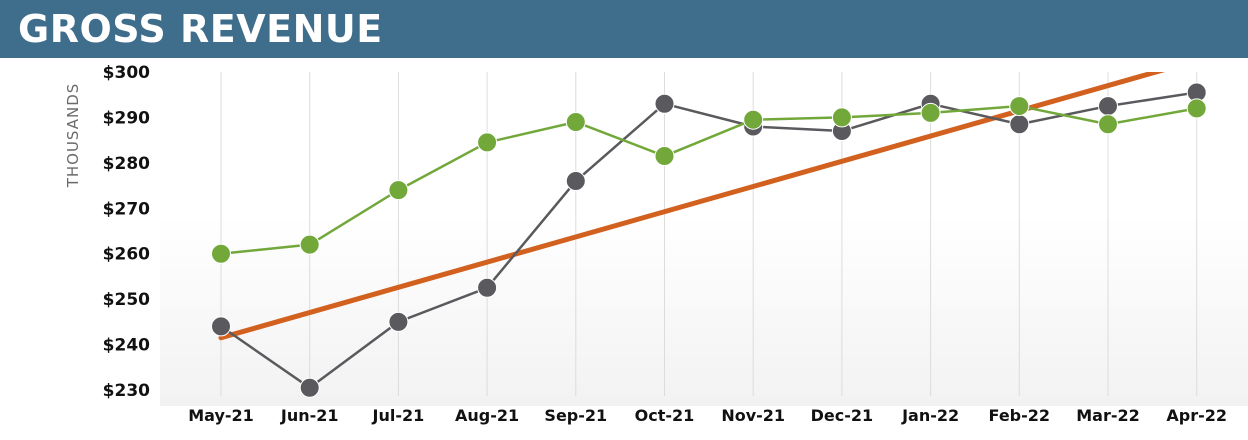 The width and height of the screenshot is (1248, 440). I want to click on x-tick-label: Jan-22, so click(930, 415).